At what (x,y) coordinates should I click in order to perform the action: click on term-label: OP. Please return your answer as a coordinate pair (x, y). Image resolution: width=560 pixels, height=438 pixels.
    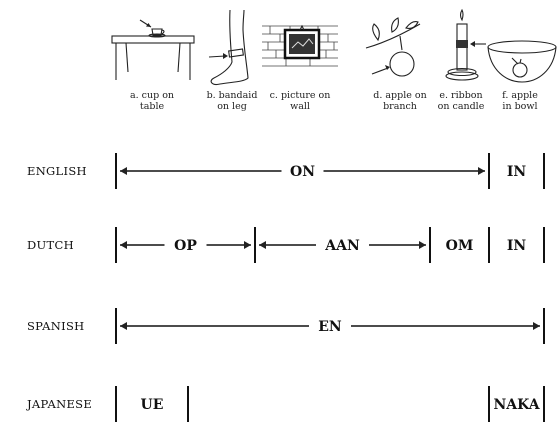
    Looking at the image, I should click on (185, 246).